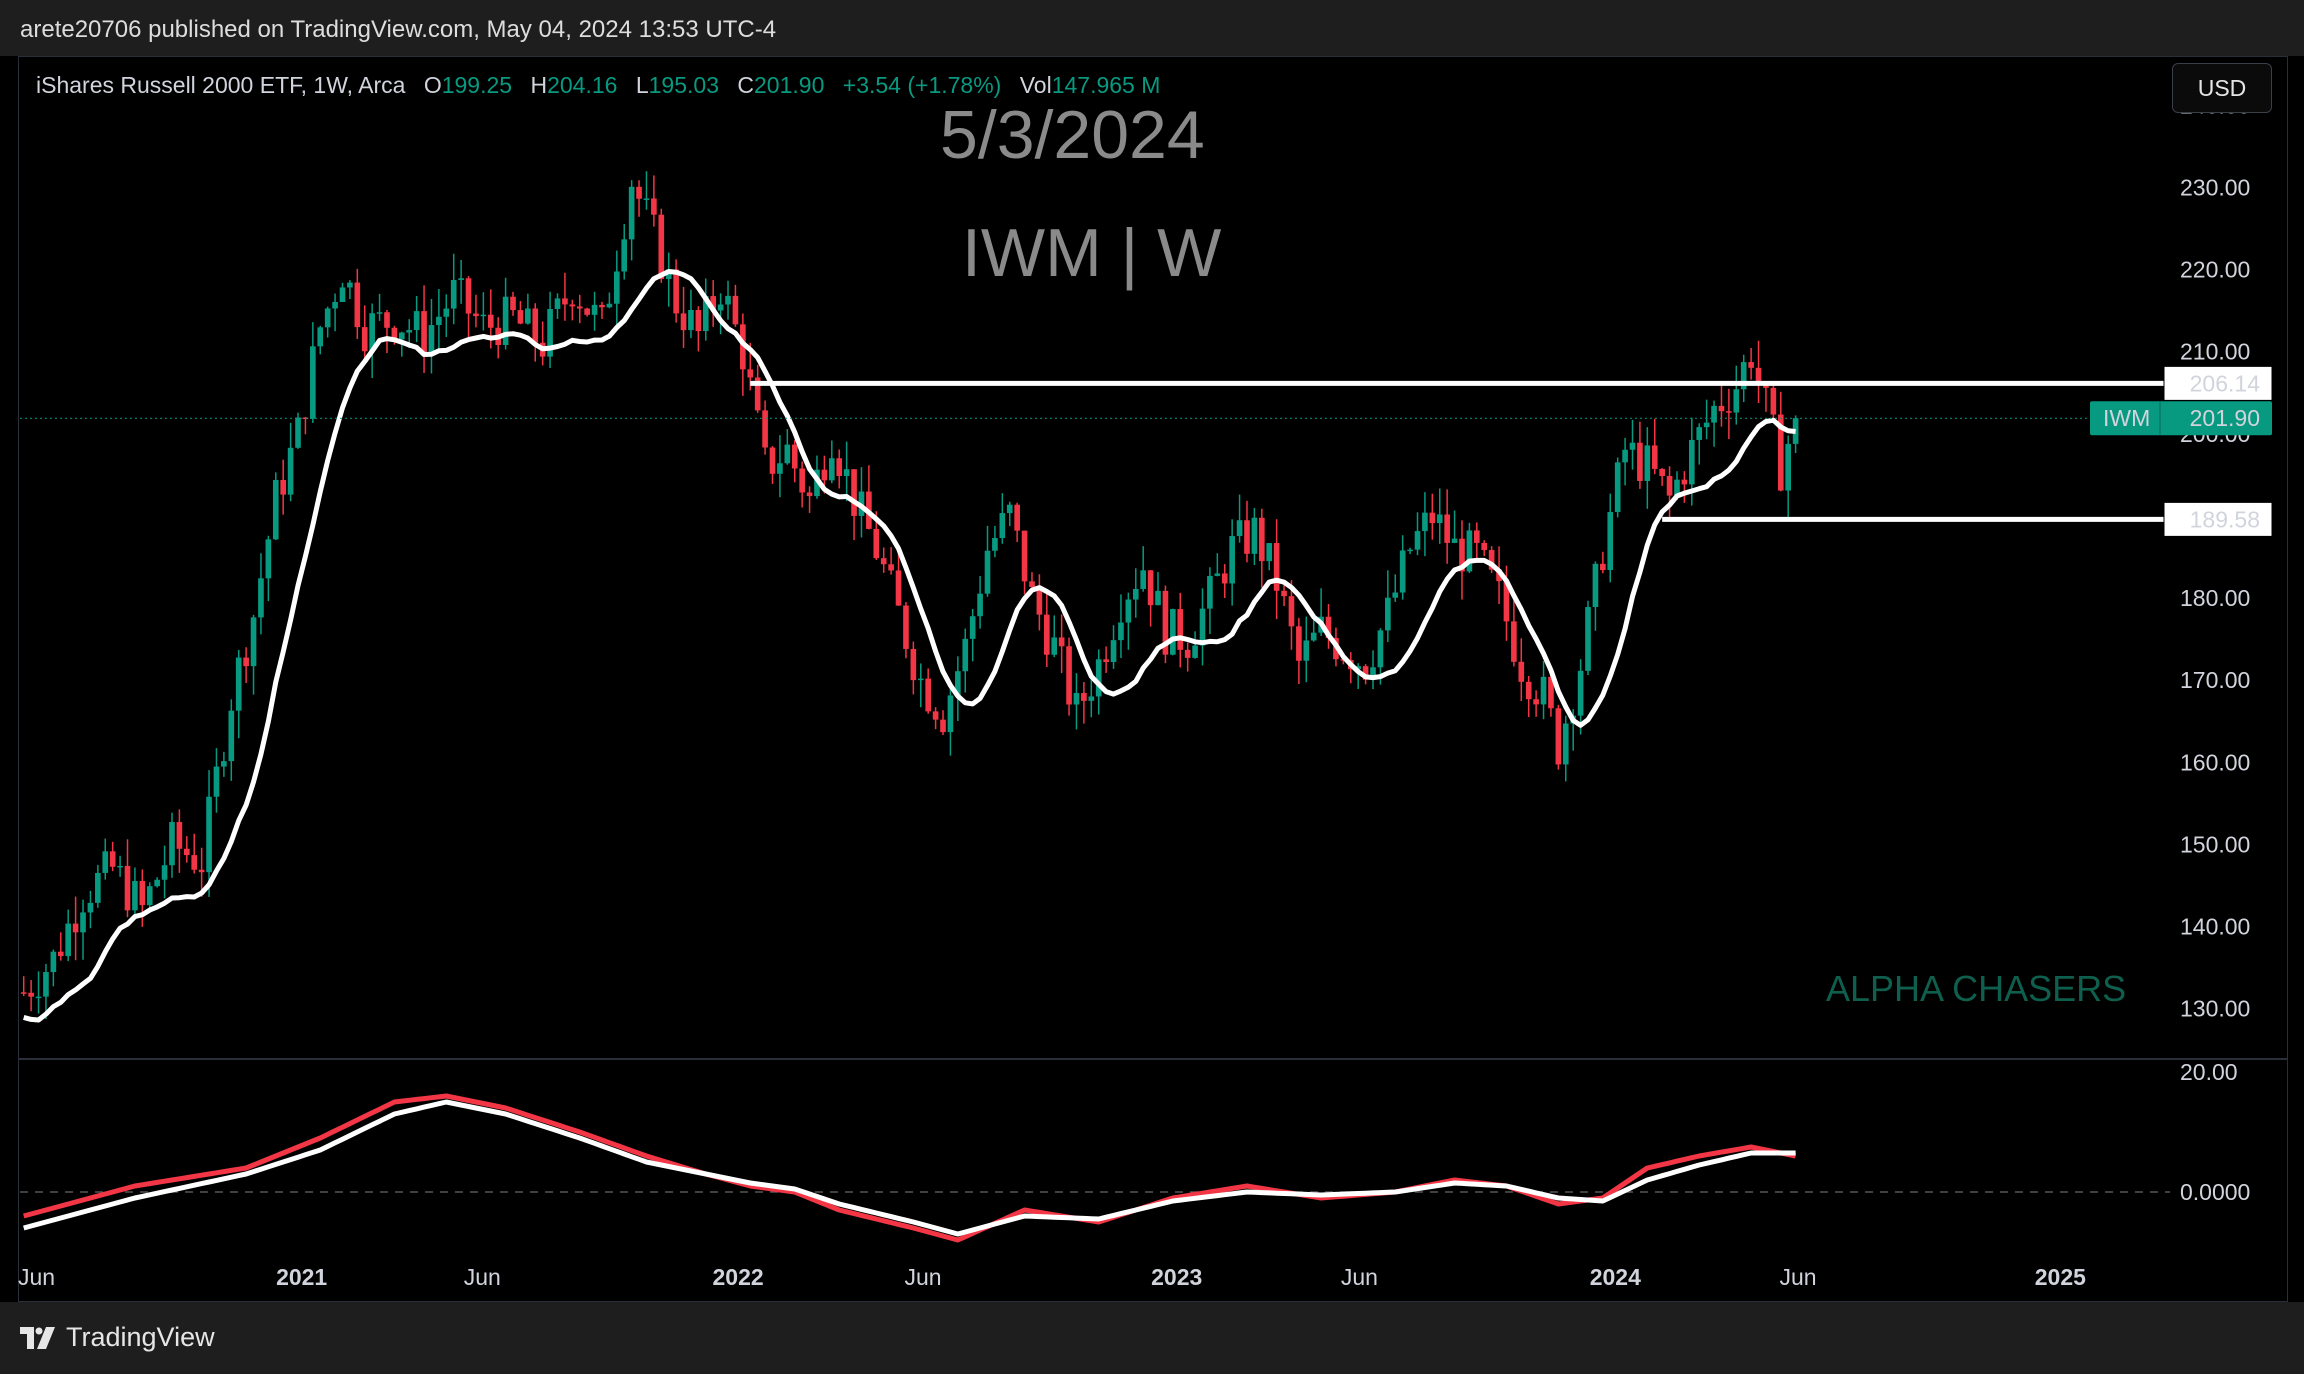 The width and height of the screenshot is (2304, 1374). What do you see at coordinates (2222, 88) in the screenshot?
I see `currency-button: USD` at bounding box center [2222, 88].